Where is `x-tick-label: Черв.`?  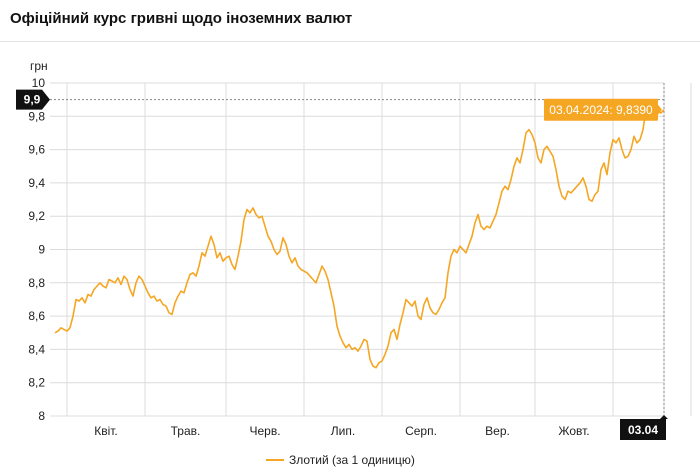 x-tick-label: Черв. is located at coordinates (264, 431).